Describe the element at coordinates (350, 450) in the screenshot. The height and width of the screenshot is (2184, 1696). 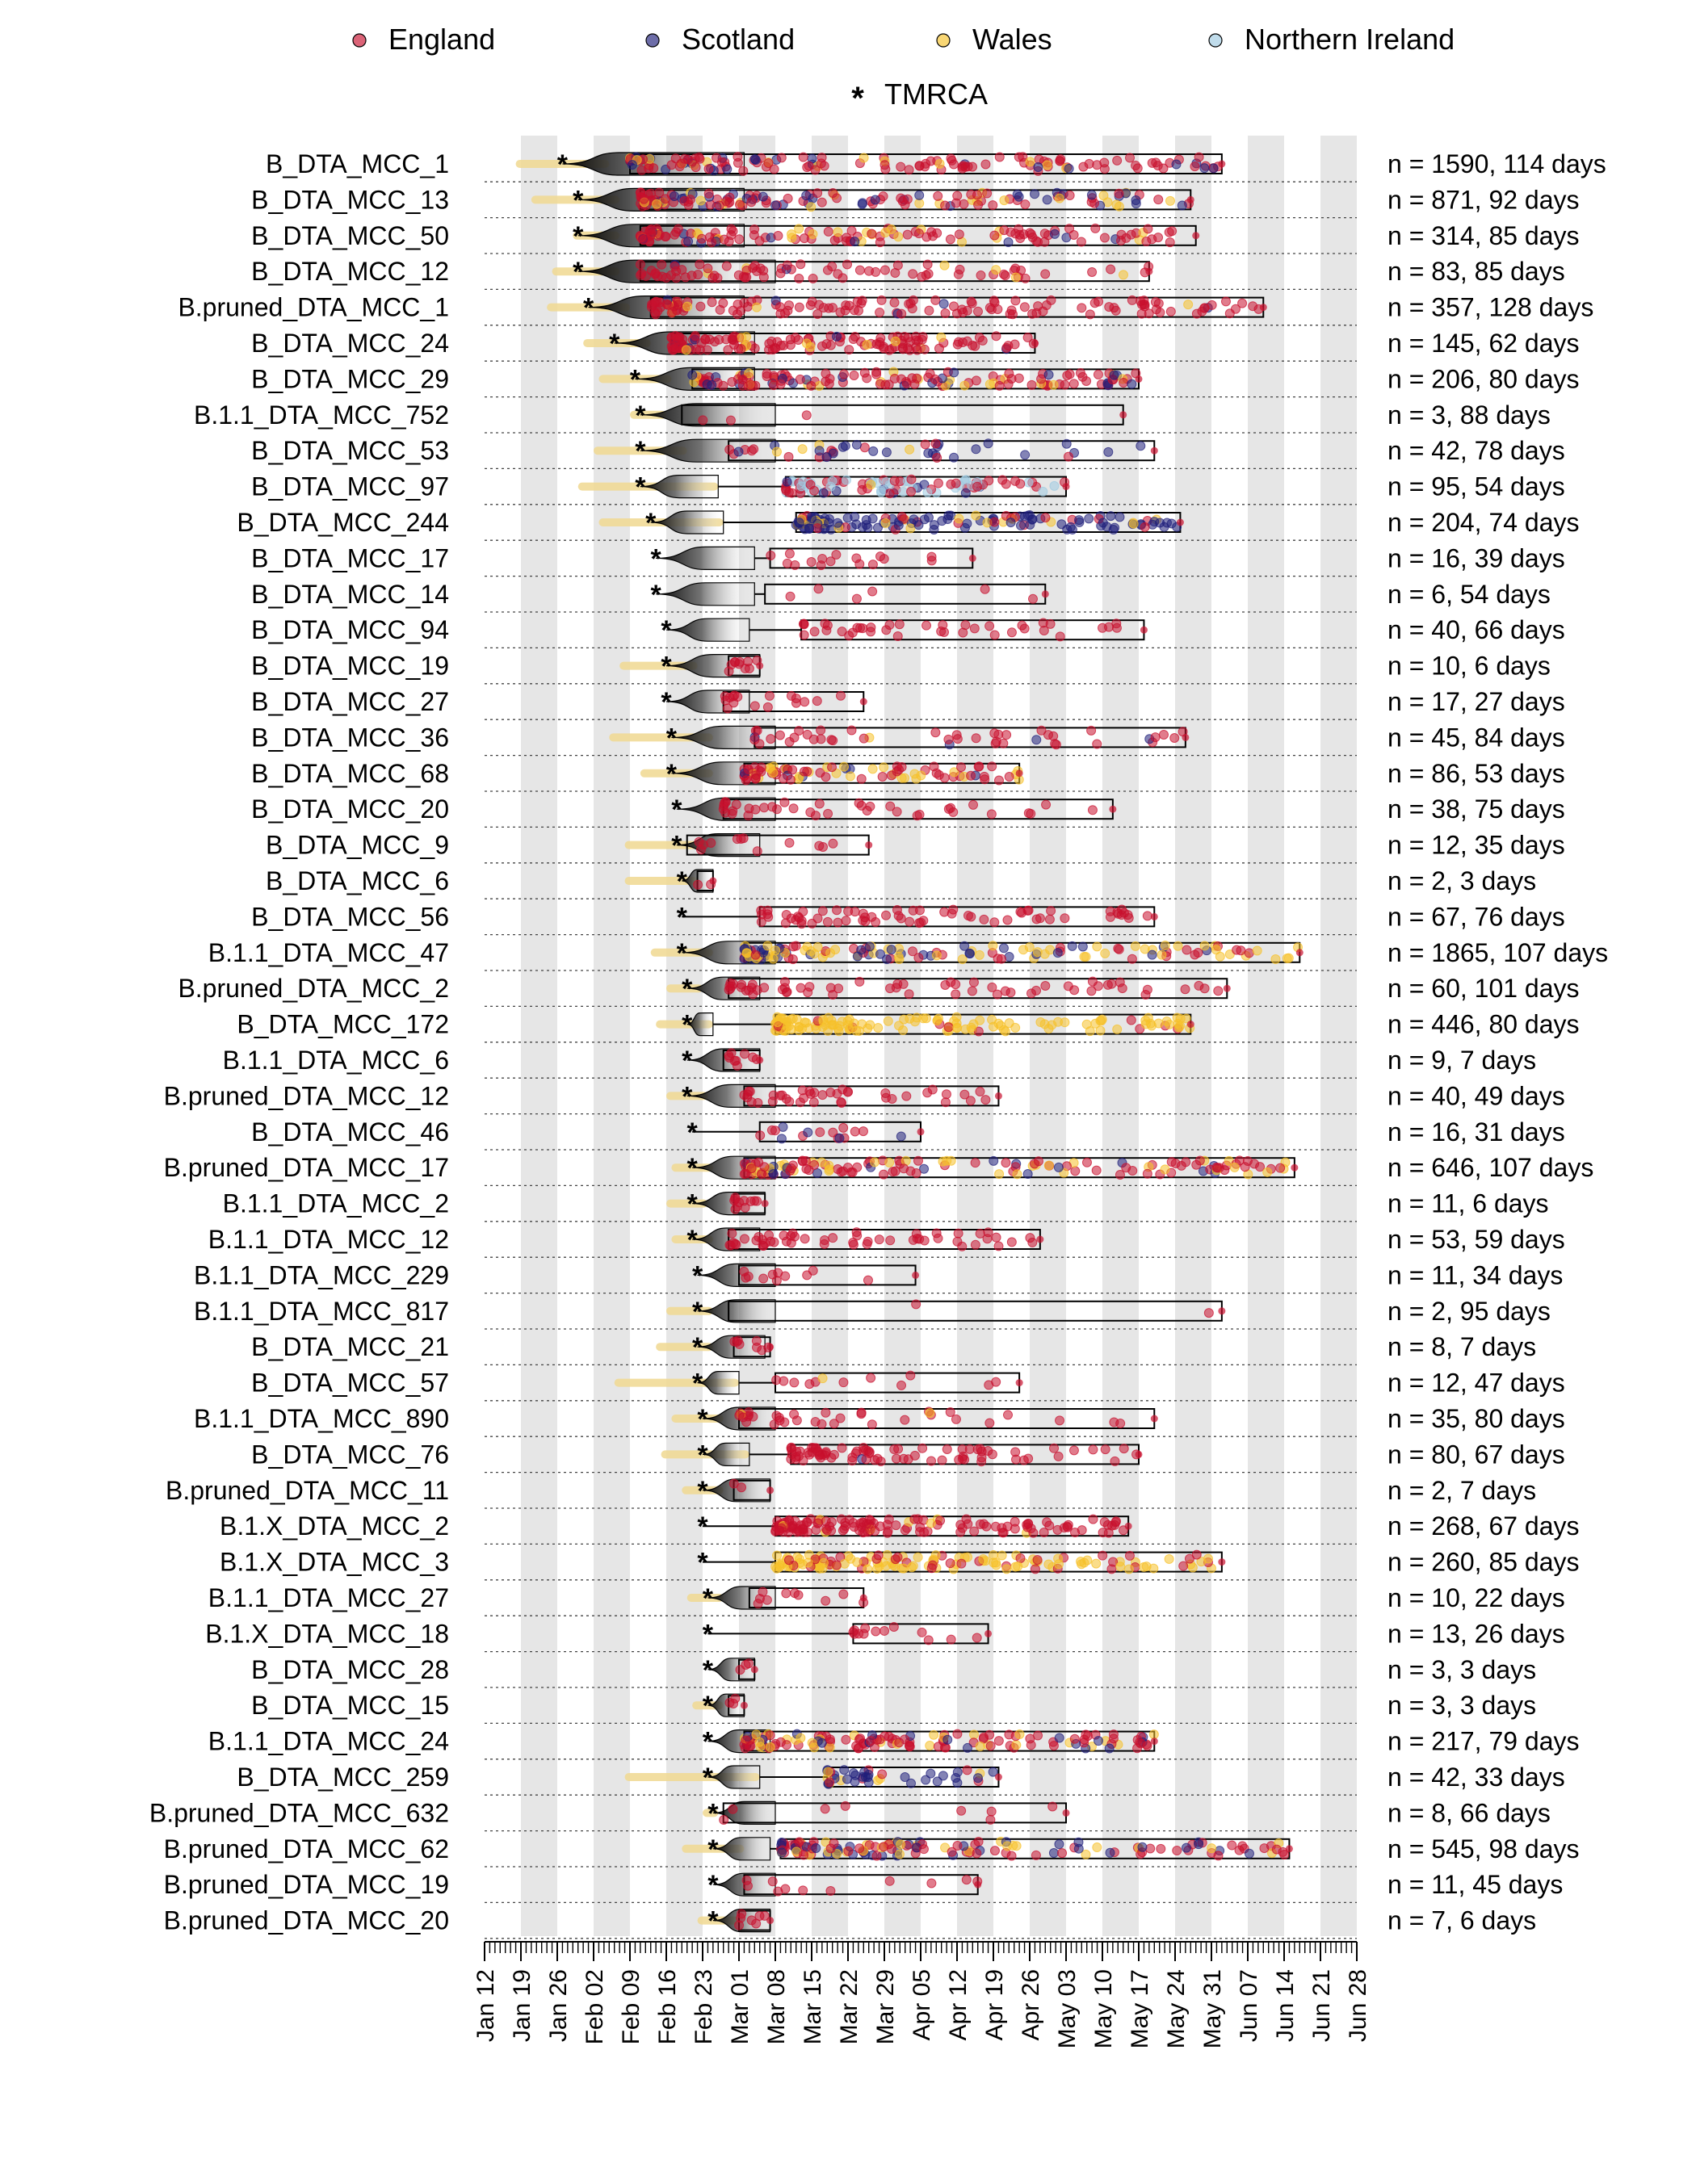
I see `lineage-label: B_DTA_MCC_53` at that location.